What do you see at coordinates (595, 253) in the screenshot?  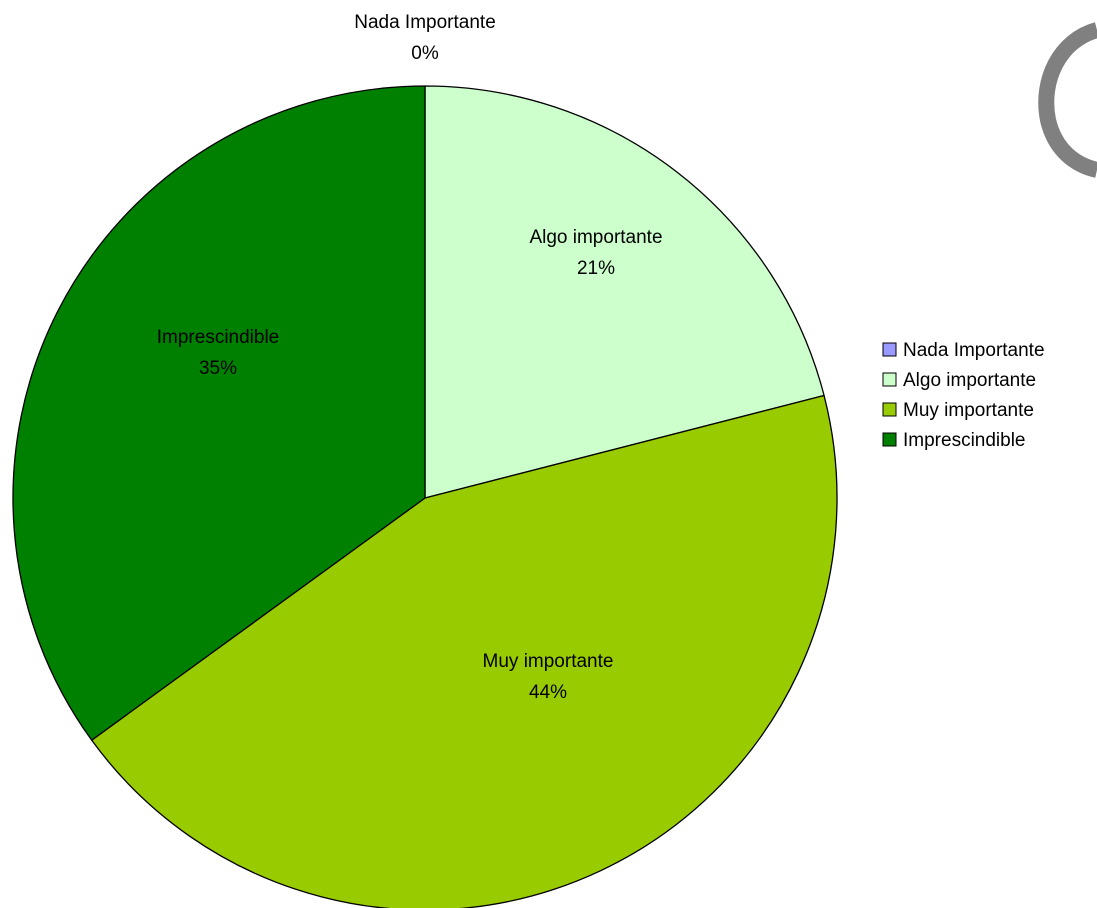 I see `slice-label-algo-importante: Algo importante 21%` at bounding box center [595, 253].